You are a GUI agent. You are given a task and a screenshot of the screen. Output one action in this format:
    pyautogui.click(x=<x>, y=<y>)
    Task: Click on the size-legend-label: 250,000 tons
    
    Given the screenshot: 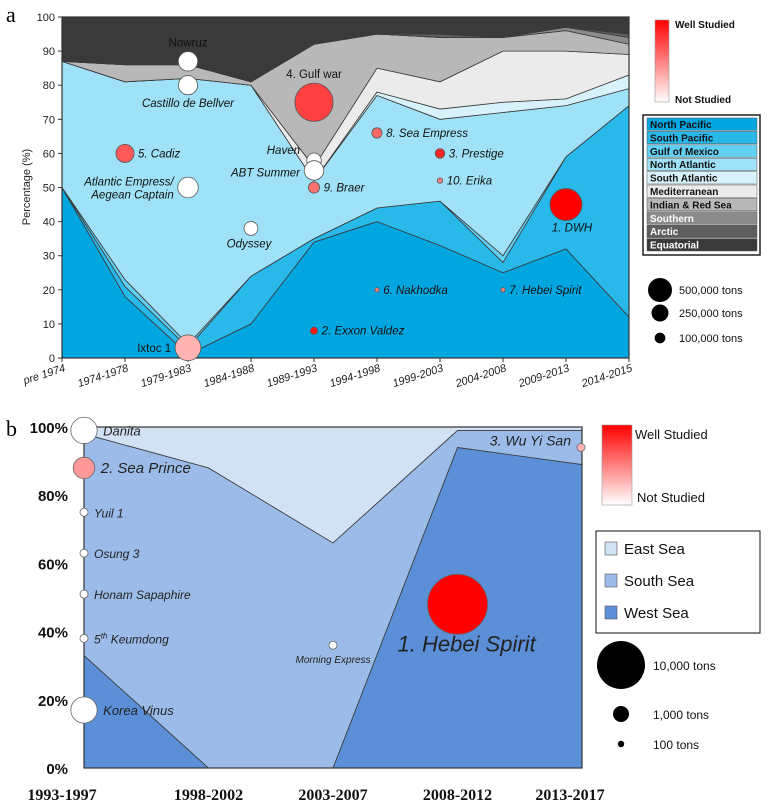 What is the action you would take?
    pyautogui.click(x=711, y=314)
    